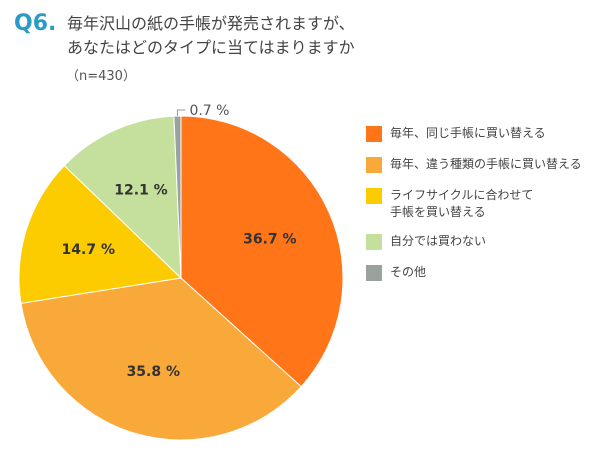  What do you see at coordinates (481, 272) in the screenshot?
I see `legend-item-5: その他` at bounding box center [481, 272].